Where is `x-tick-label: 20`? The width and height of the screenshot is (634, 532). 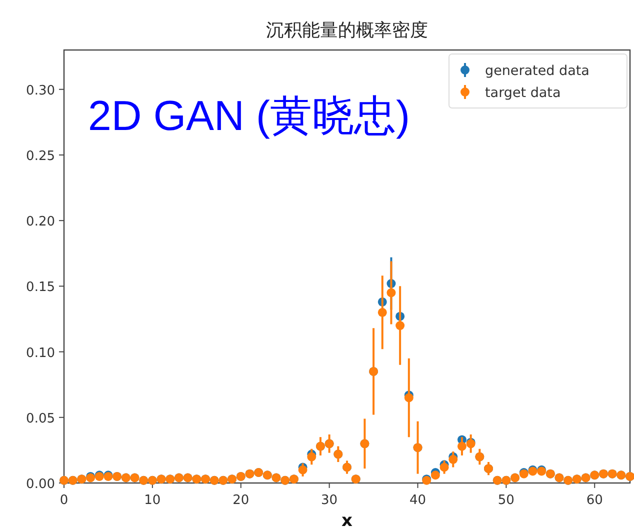
x-tick-label: 20 is located at coordinates (241, 500).